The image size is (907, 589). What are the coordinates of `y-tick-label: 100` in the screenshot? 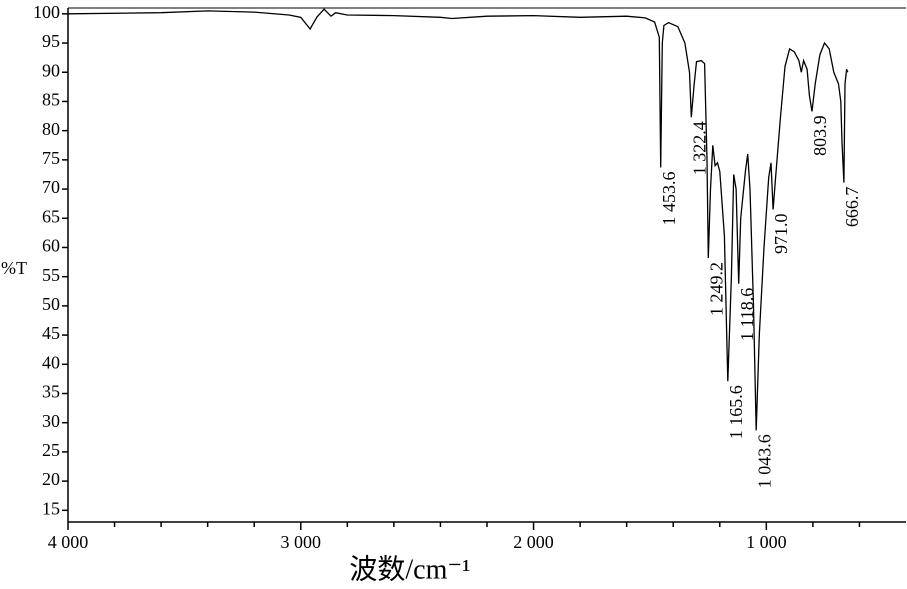 It's located at (46, 12).